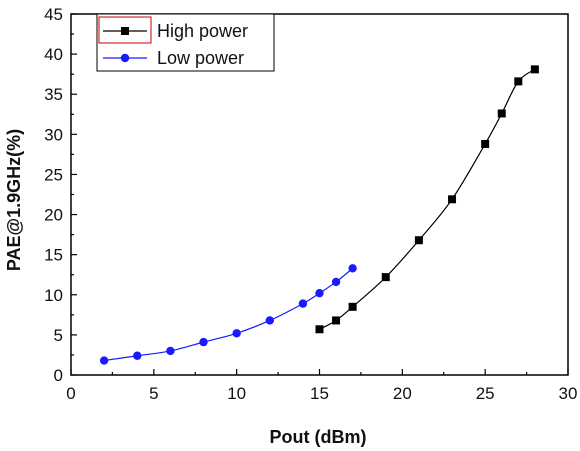  Describe the element at coordinates (229, 314) in the screenshot. I see `series-line-low-power` at that location.